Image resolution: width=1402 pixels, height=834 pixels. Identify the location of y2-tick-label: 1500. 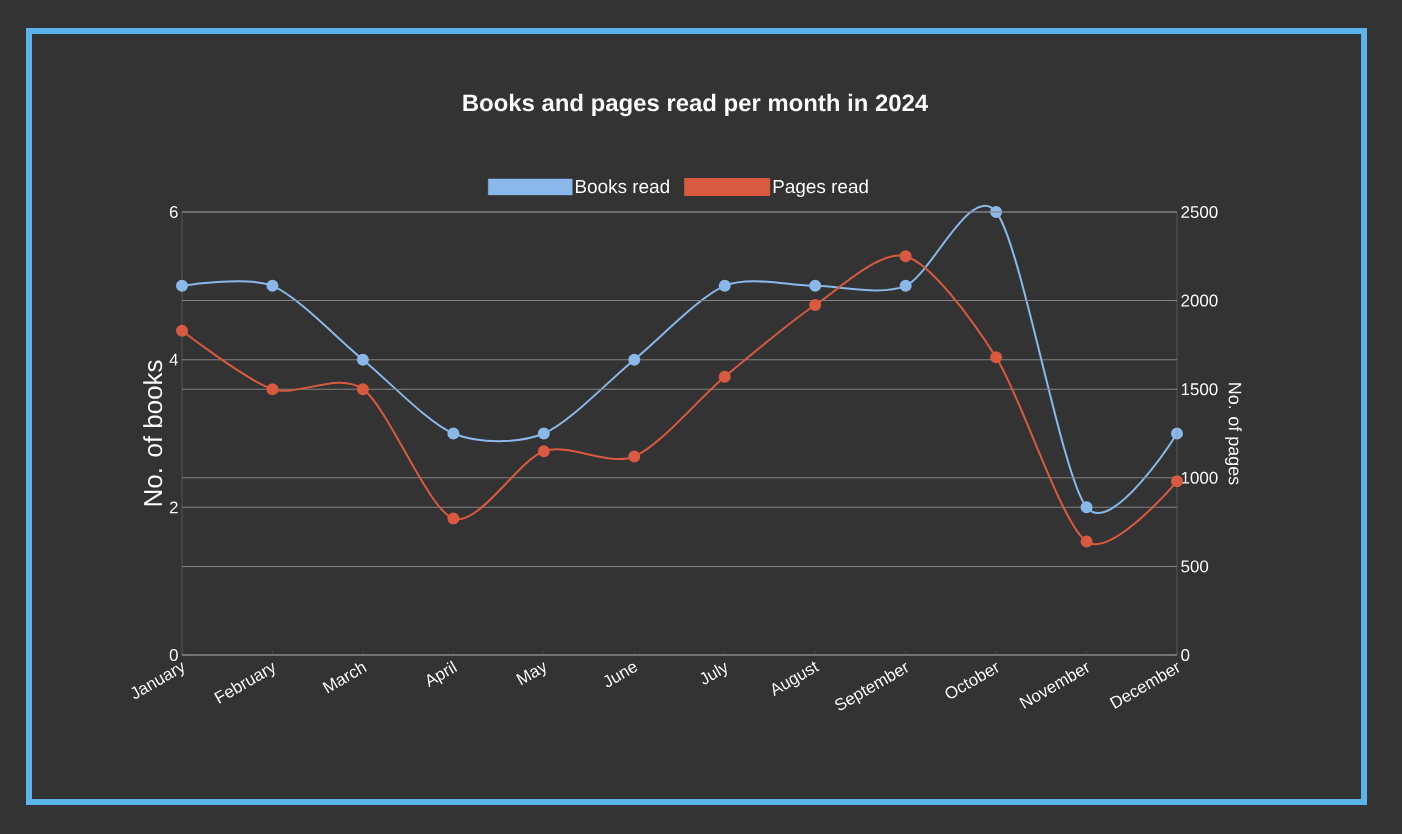
(1199, 389).